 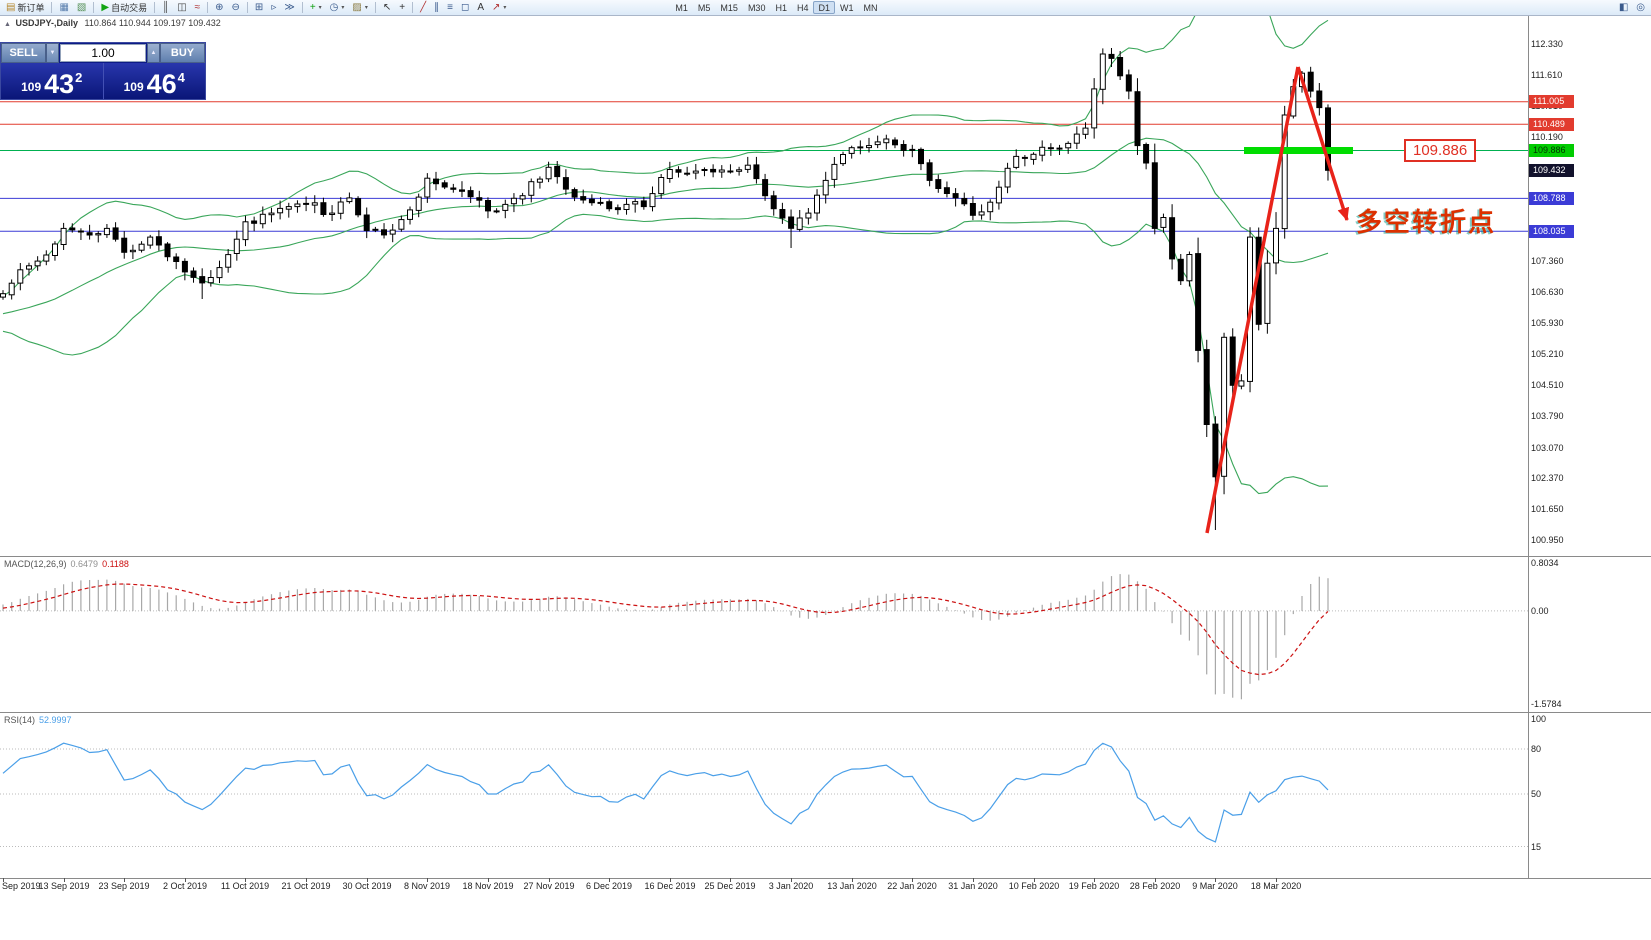 I want to click on timeframe-group: M1 M5 M15 M30 H1 H4 D1 W1 MN, so click(x=776, y=7).